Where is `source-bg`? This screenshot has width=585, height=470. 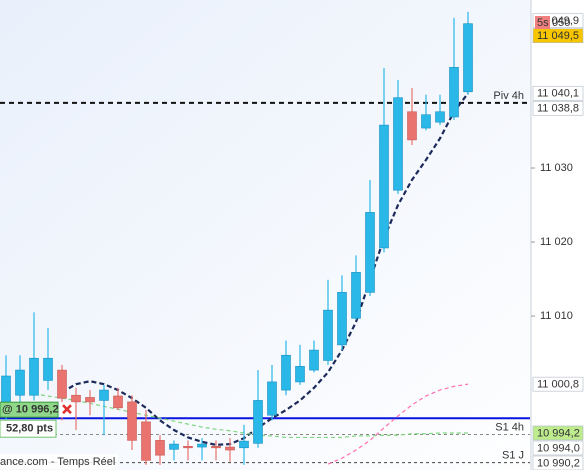 source-bg is located at coordinates (59, 461).